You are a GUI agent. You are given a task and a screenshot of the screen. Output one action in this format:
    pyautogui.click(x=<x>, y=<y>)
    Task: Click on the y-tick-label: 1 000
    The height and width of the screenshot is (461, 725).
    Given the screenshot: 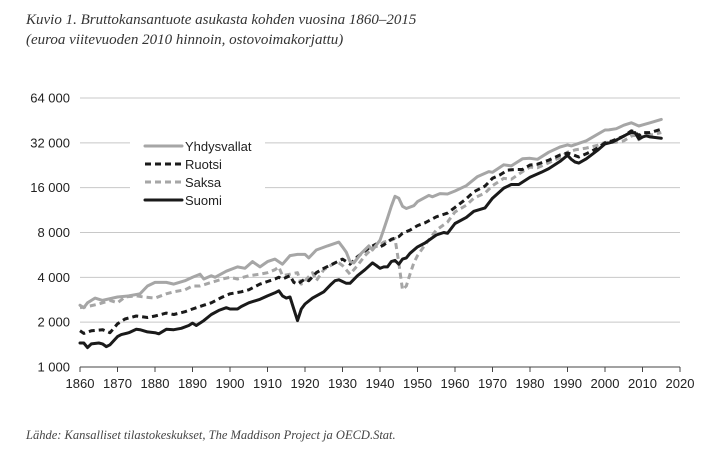 What is the action you would take?
    pyautogui.click(x=53, y=367)
    